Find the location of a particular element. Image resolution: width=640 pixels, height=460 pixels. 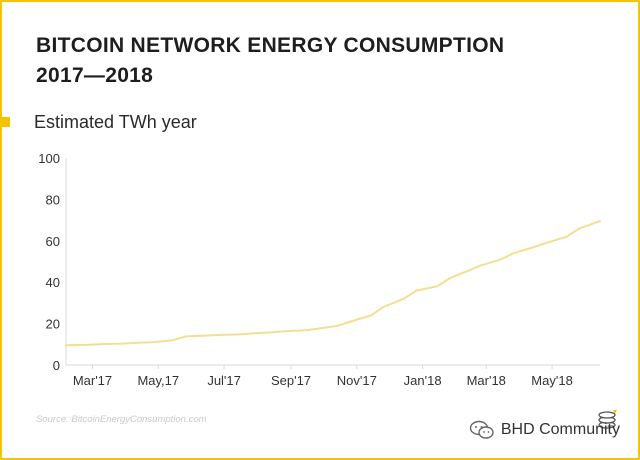

legend-label: Estimated TWh year is located at coordinates (115, 121).